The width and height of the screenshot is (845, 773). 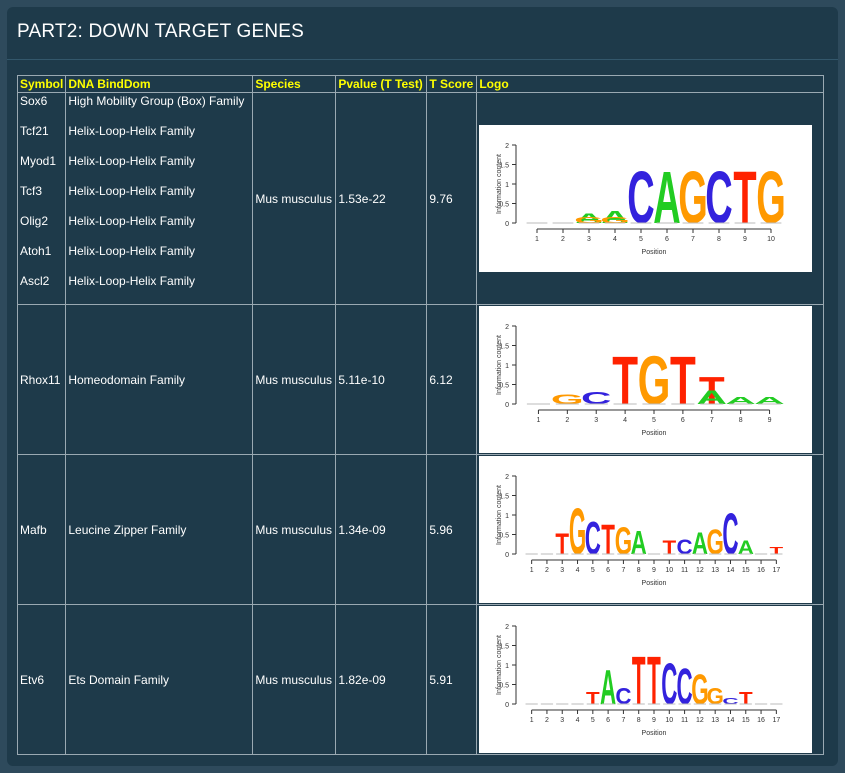 I want to click on logo-y-axis-label: Information content, so click(x=499, y=184).